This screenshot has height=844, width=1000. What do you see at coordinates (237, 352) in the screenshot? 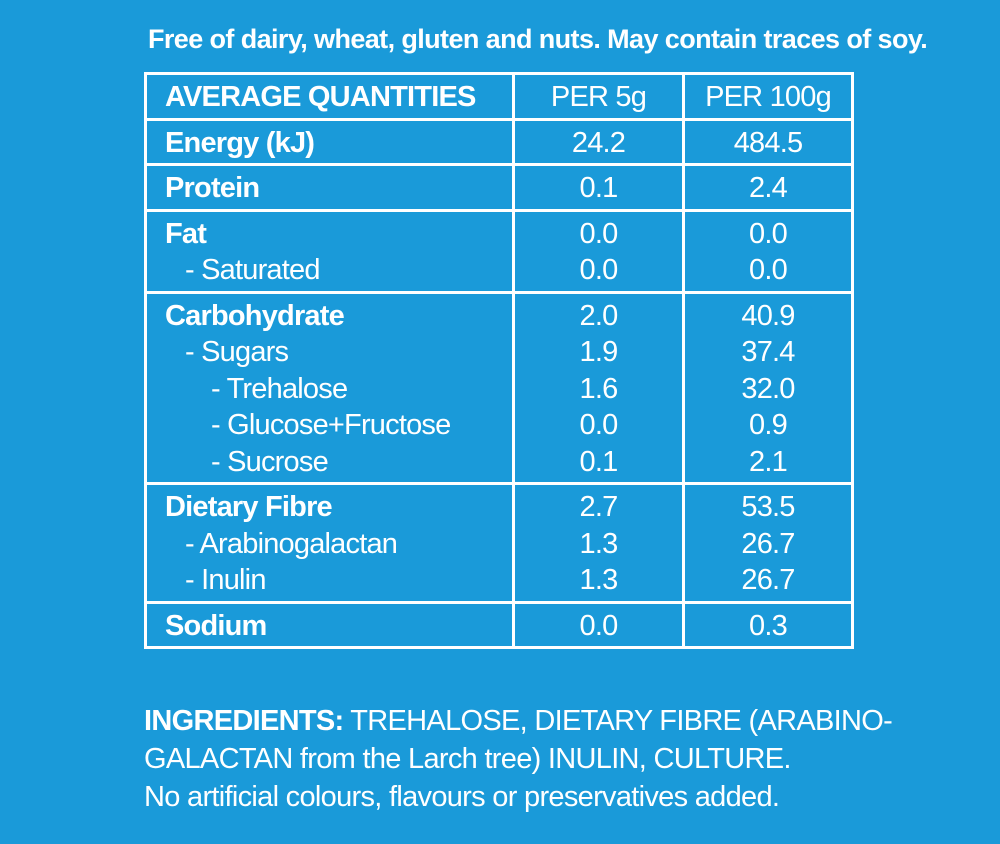
I see `nutrient-name: - Sugars` at bounding box center [237, 352].